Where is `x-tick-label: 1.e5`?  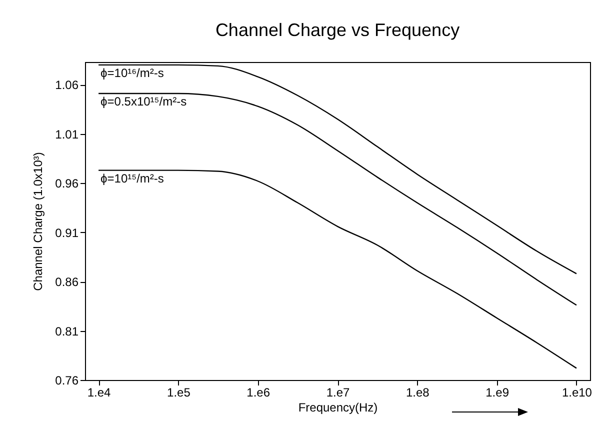
x-tick-label: 1.e5 is located at coordinates (179, 393).